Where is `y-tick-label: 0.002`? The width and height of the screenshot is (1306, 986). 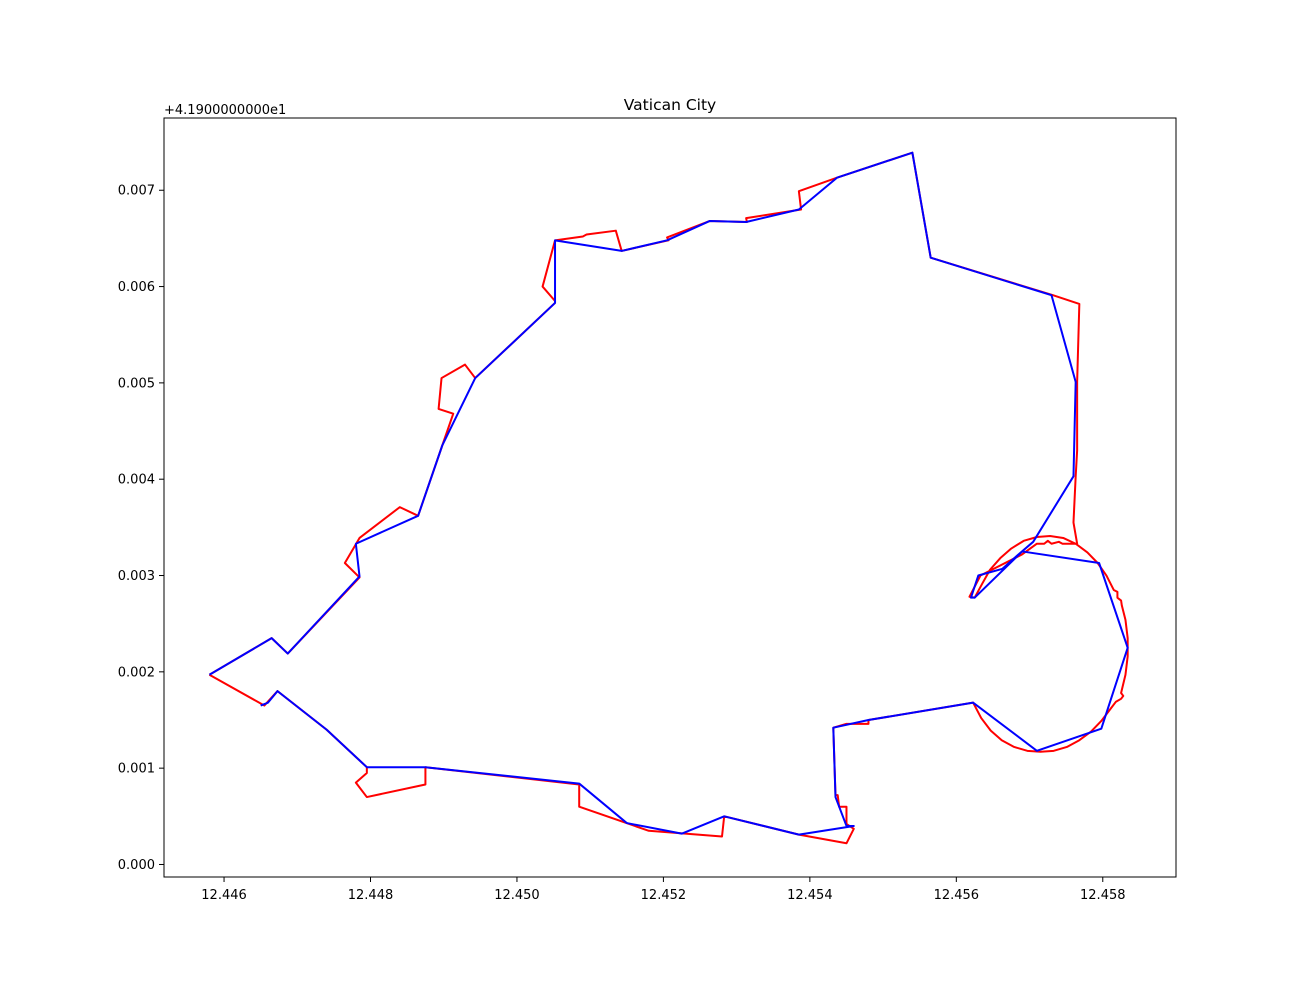 y-tick-label: 0.002 is located at coordinates (136, 672).